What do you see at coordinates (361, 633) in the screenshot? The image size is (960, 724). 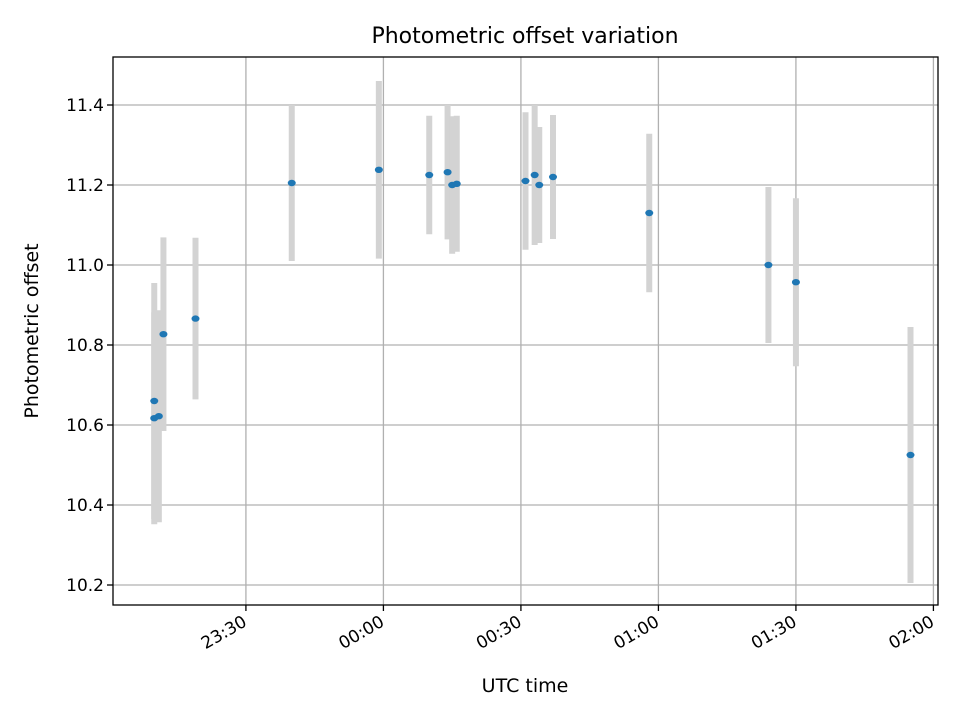 I see `x-tick-label: 00:00` at bounding box center [361, 633].